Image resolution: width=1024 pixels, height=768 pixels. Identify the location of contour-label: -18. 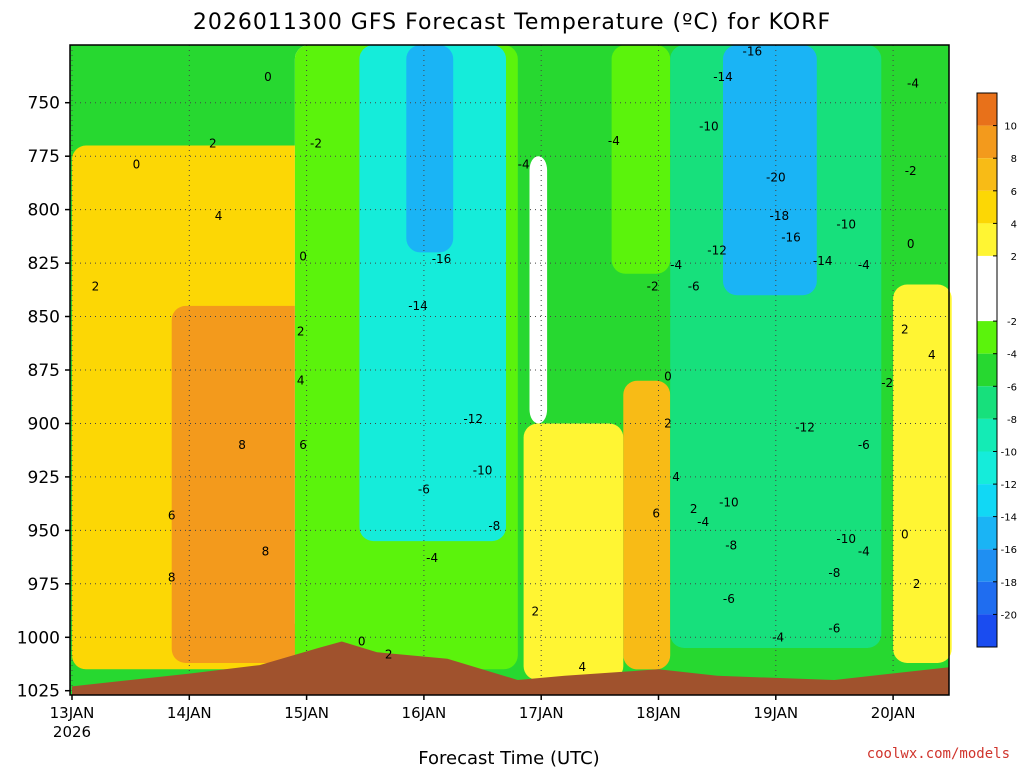
(779, 216).